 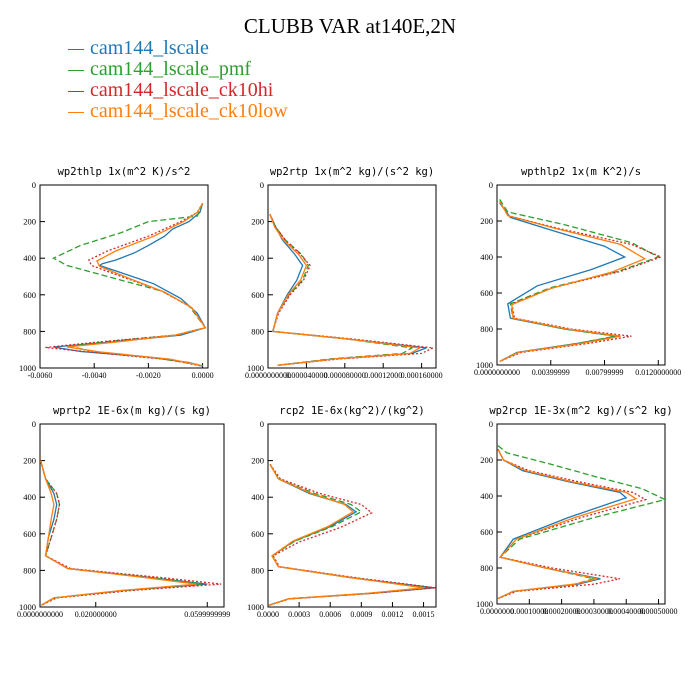 What do you see at coordinates (306, 375) in the screenshot?
I see `x-tick-label: 0.000040000` at bounding box center [306, 375].